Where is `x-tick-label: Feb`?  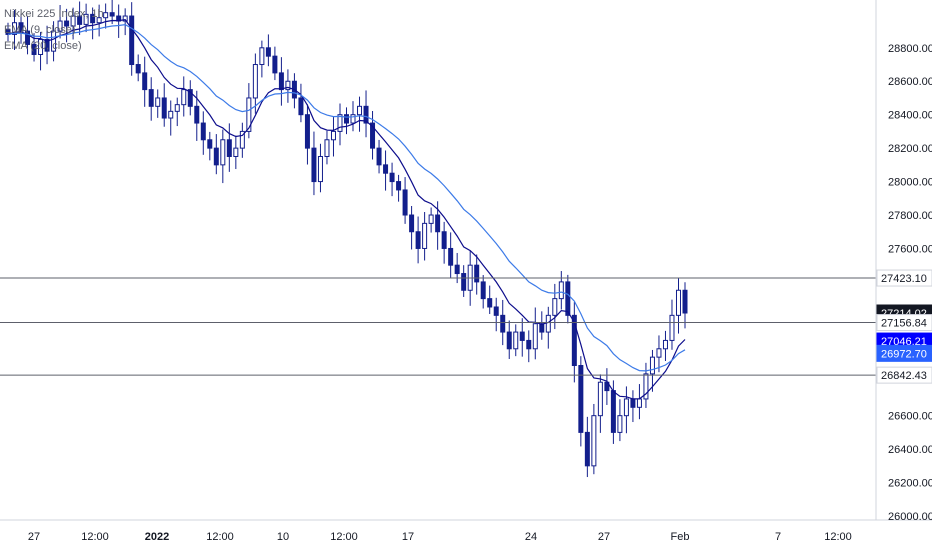
x-tick-label: Feb is located at coordinates (680, 537).